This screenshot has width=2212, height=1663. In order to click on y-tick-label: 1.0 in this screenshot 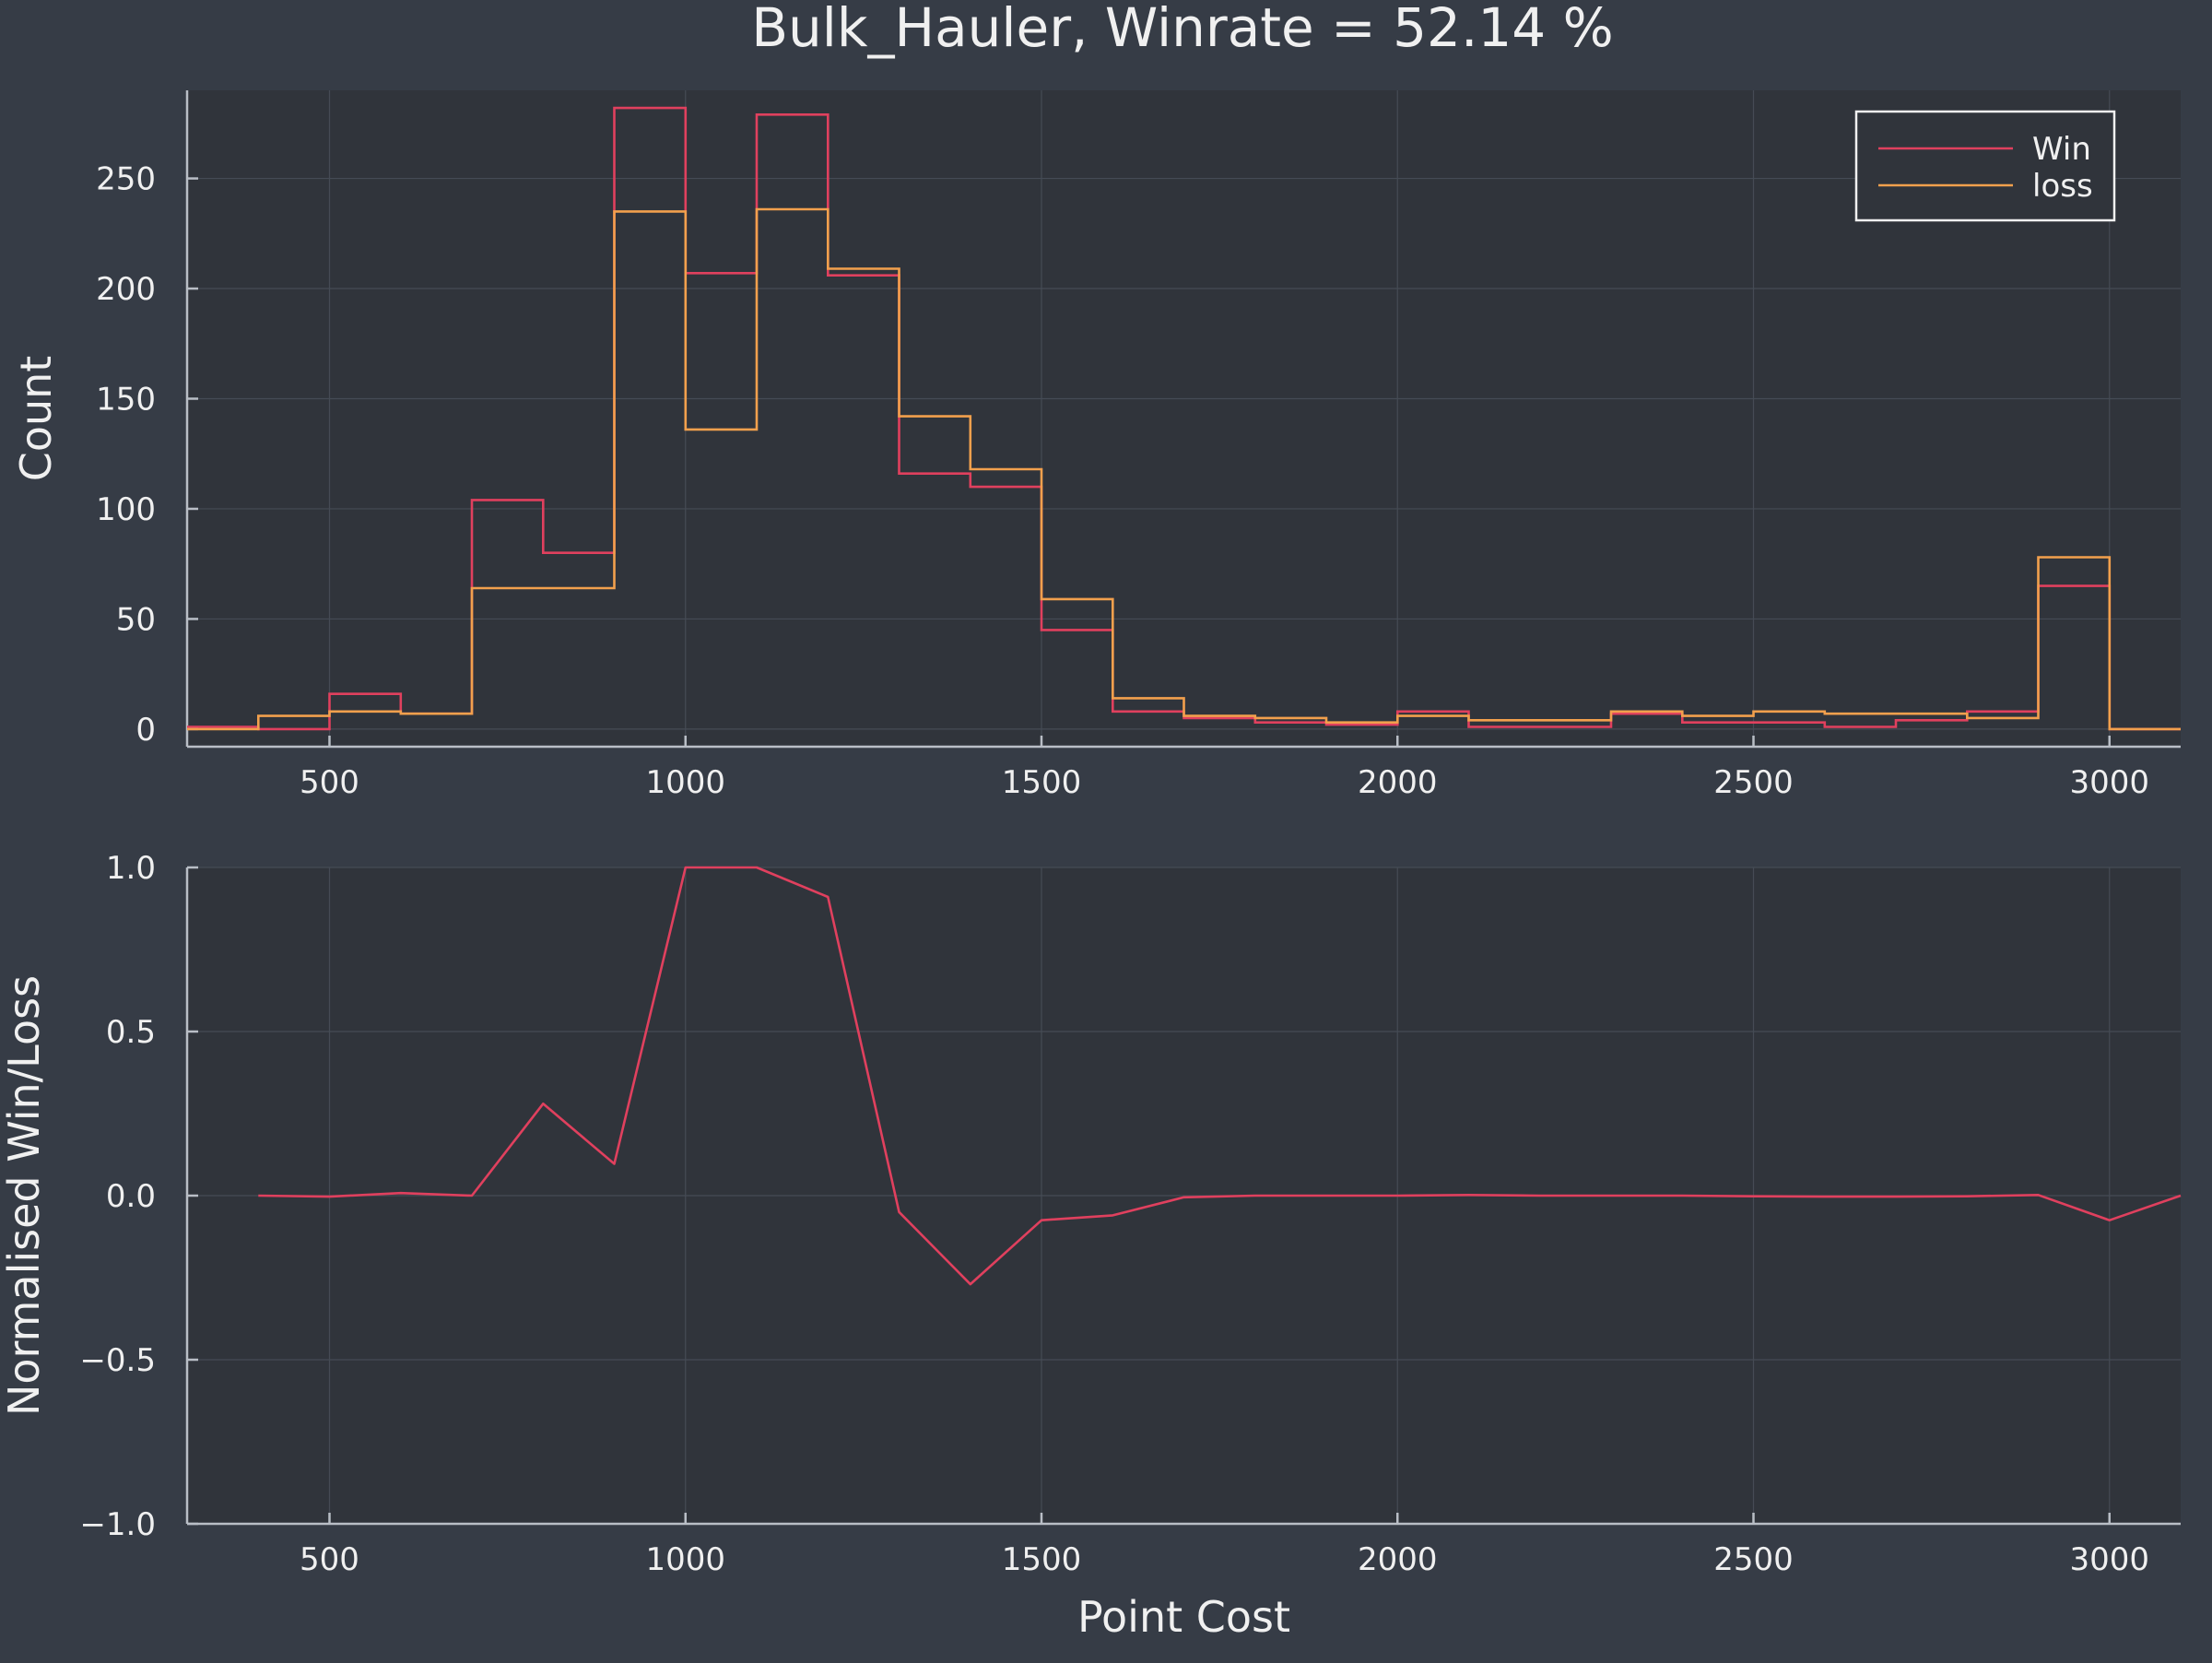, I will do `click(131, 868)`.